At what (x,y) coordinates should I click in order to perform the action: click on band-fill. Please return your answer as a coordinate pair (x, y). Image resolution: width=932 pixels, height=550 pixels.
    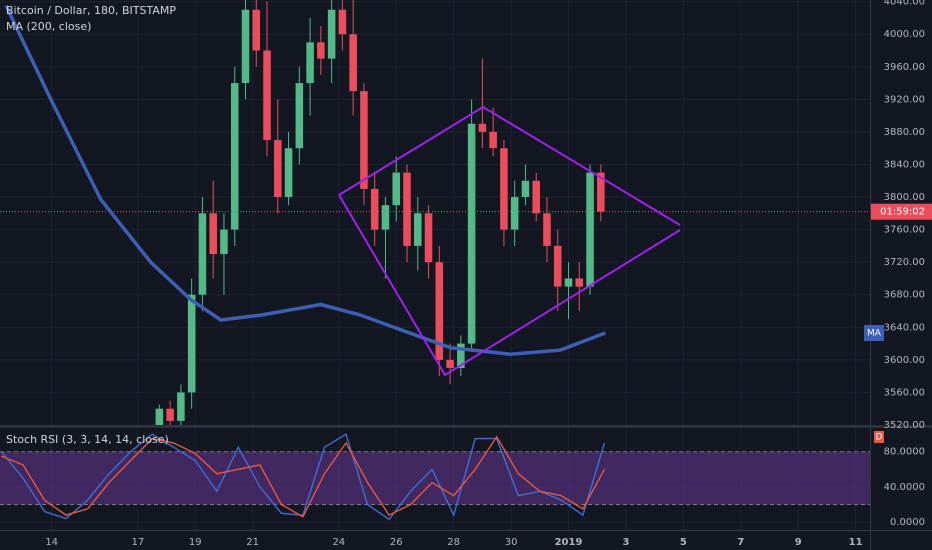
    Looking at the image, I should click on (435, 478).